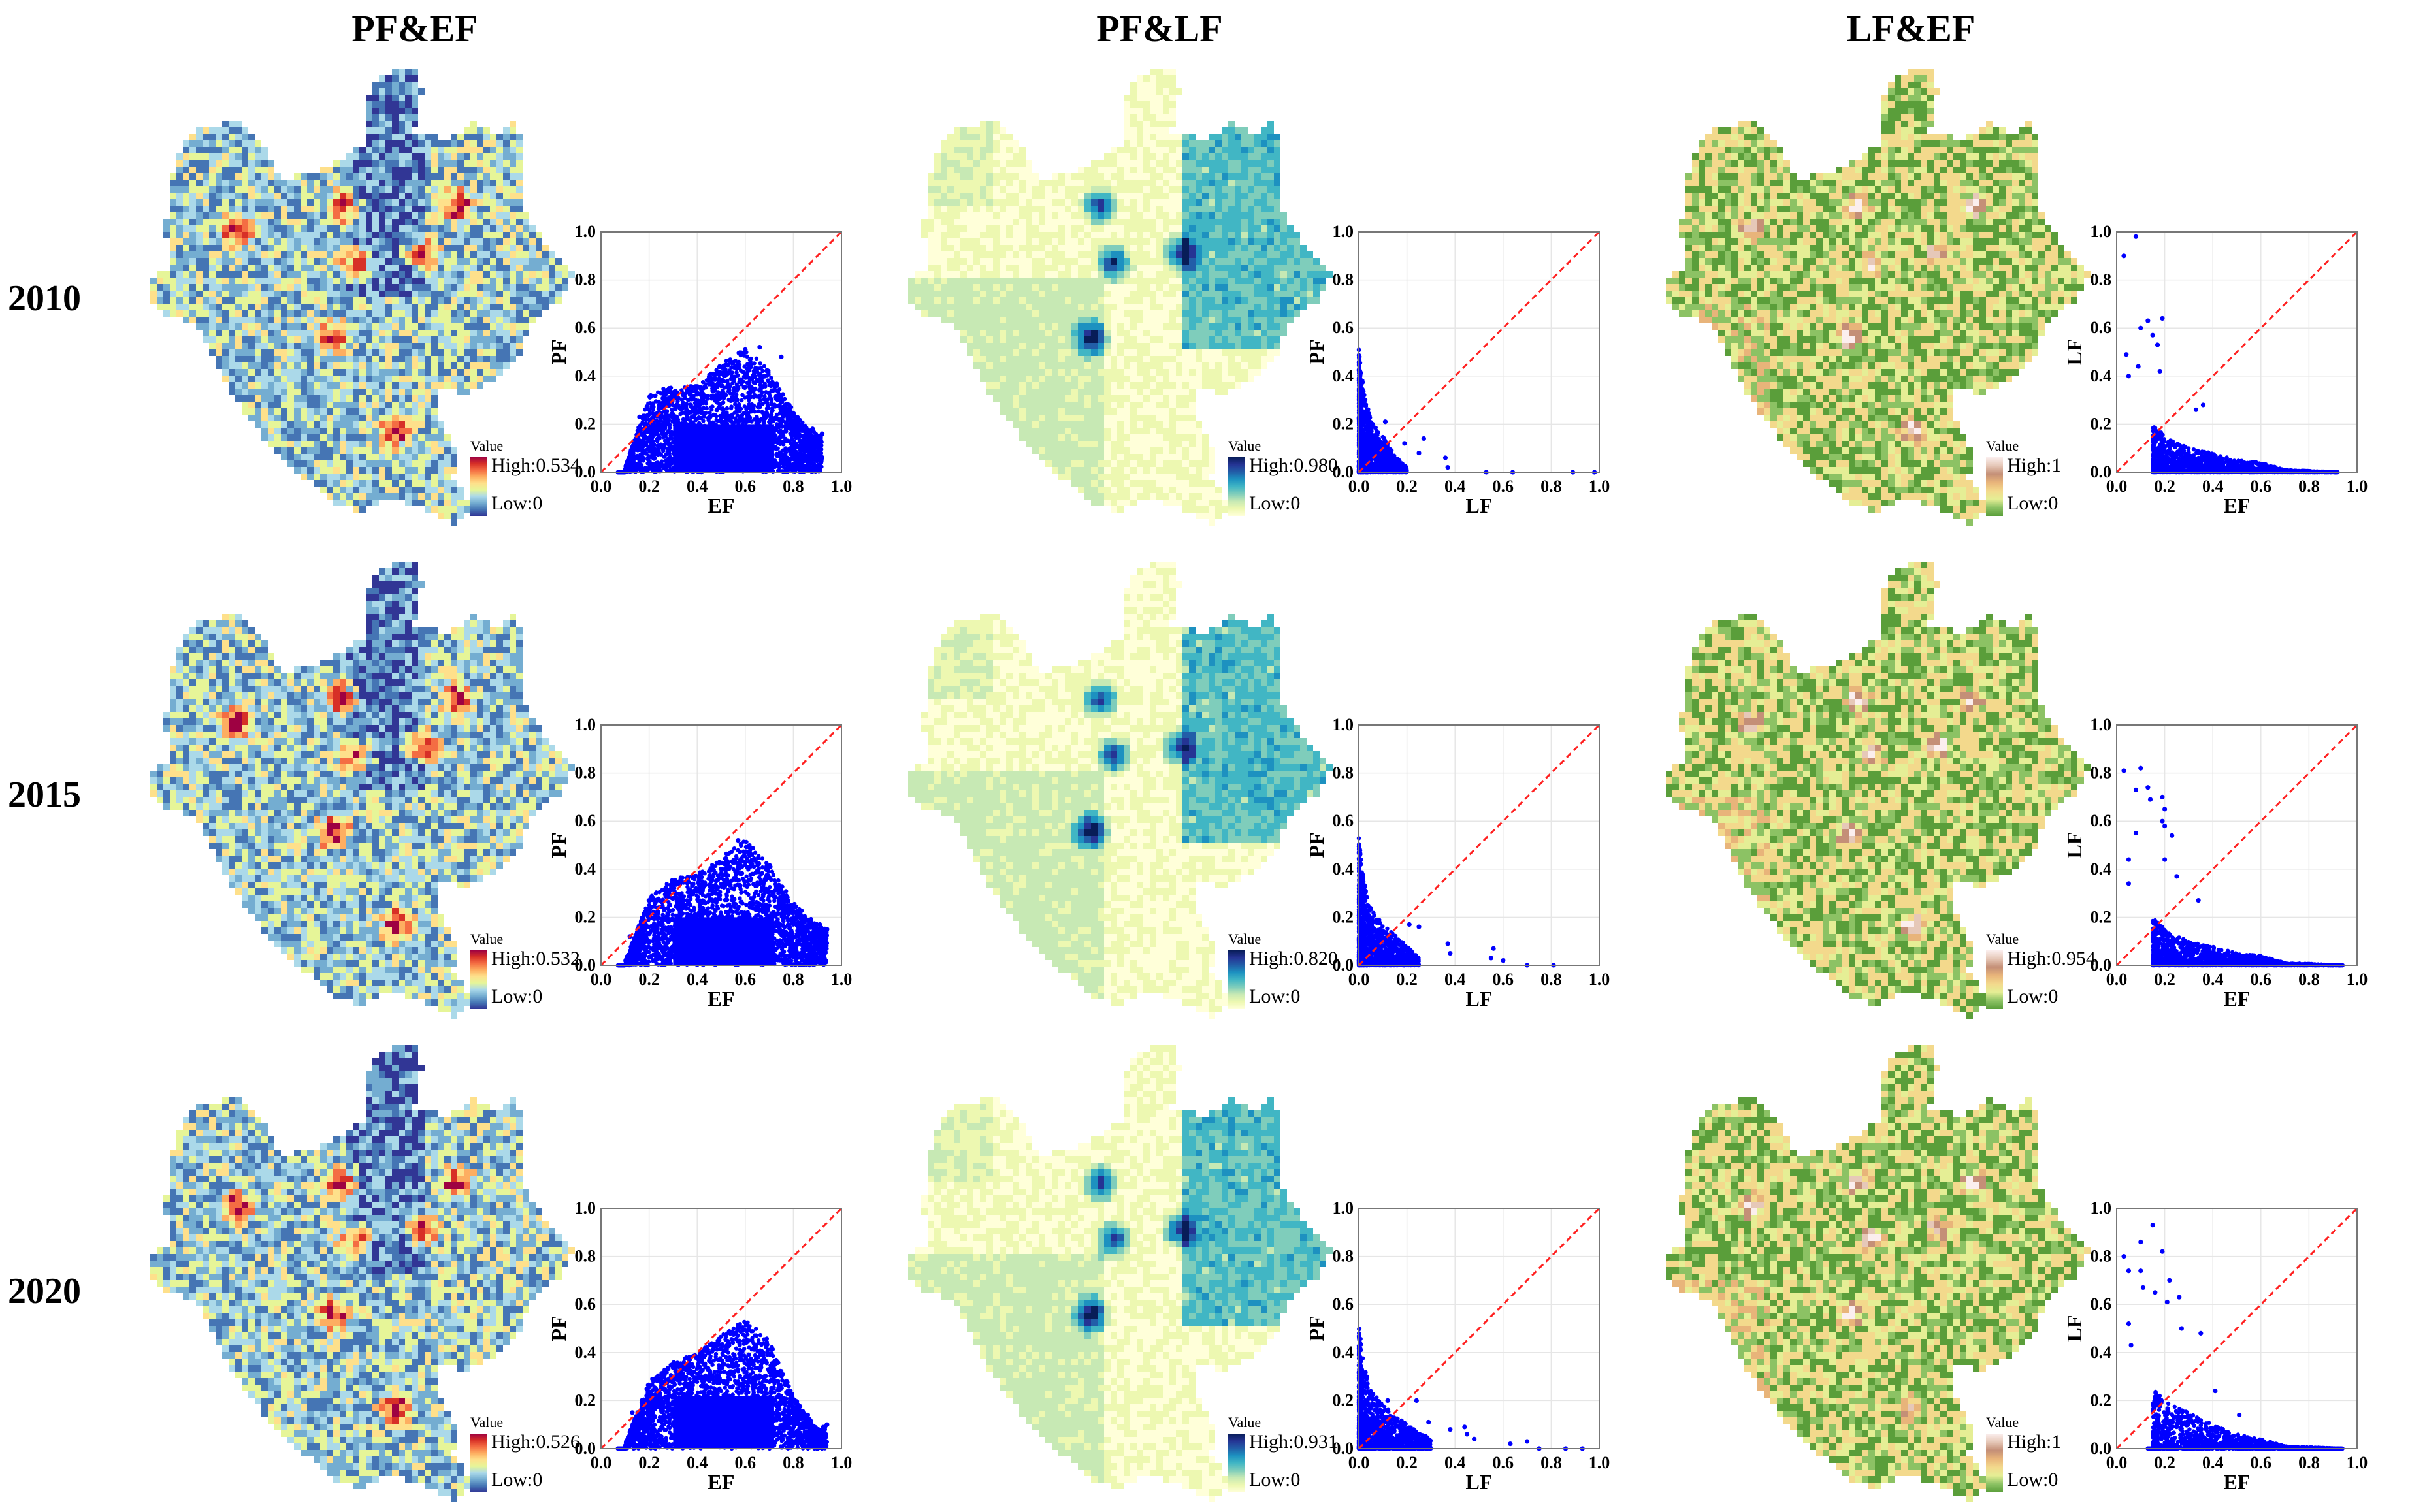  I want to click on row-label-2010: 2010, so click(44, 298).